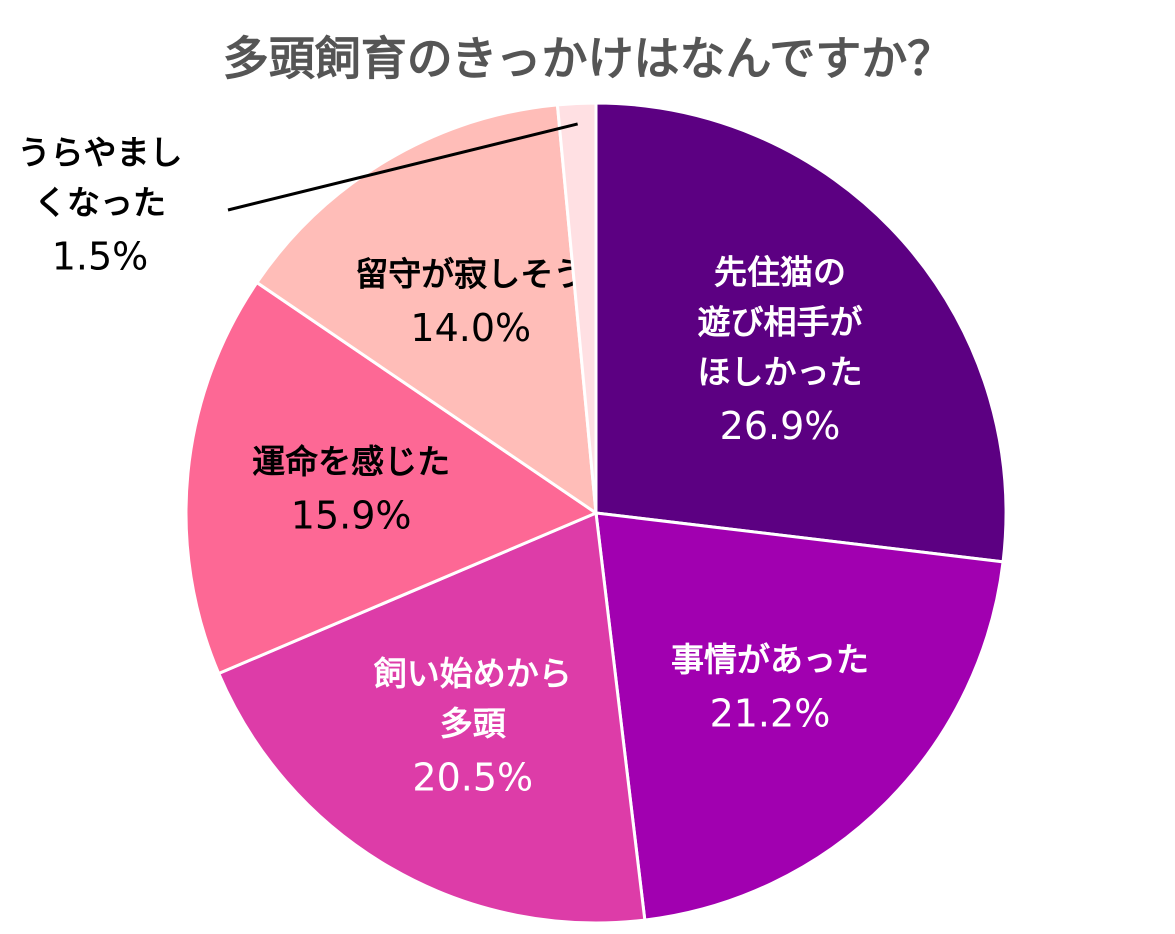 The height and width of the screenshot is (934, 1175). I want to click on value-label: 14.0%, so click(470, 328).